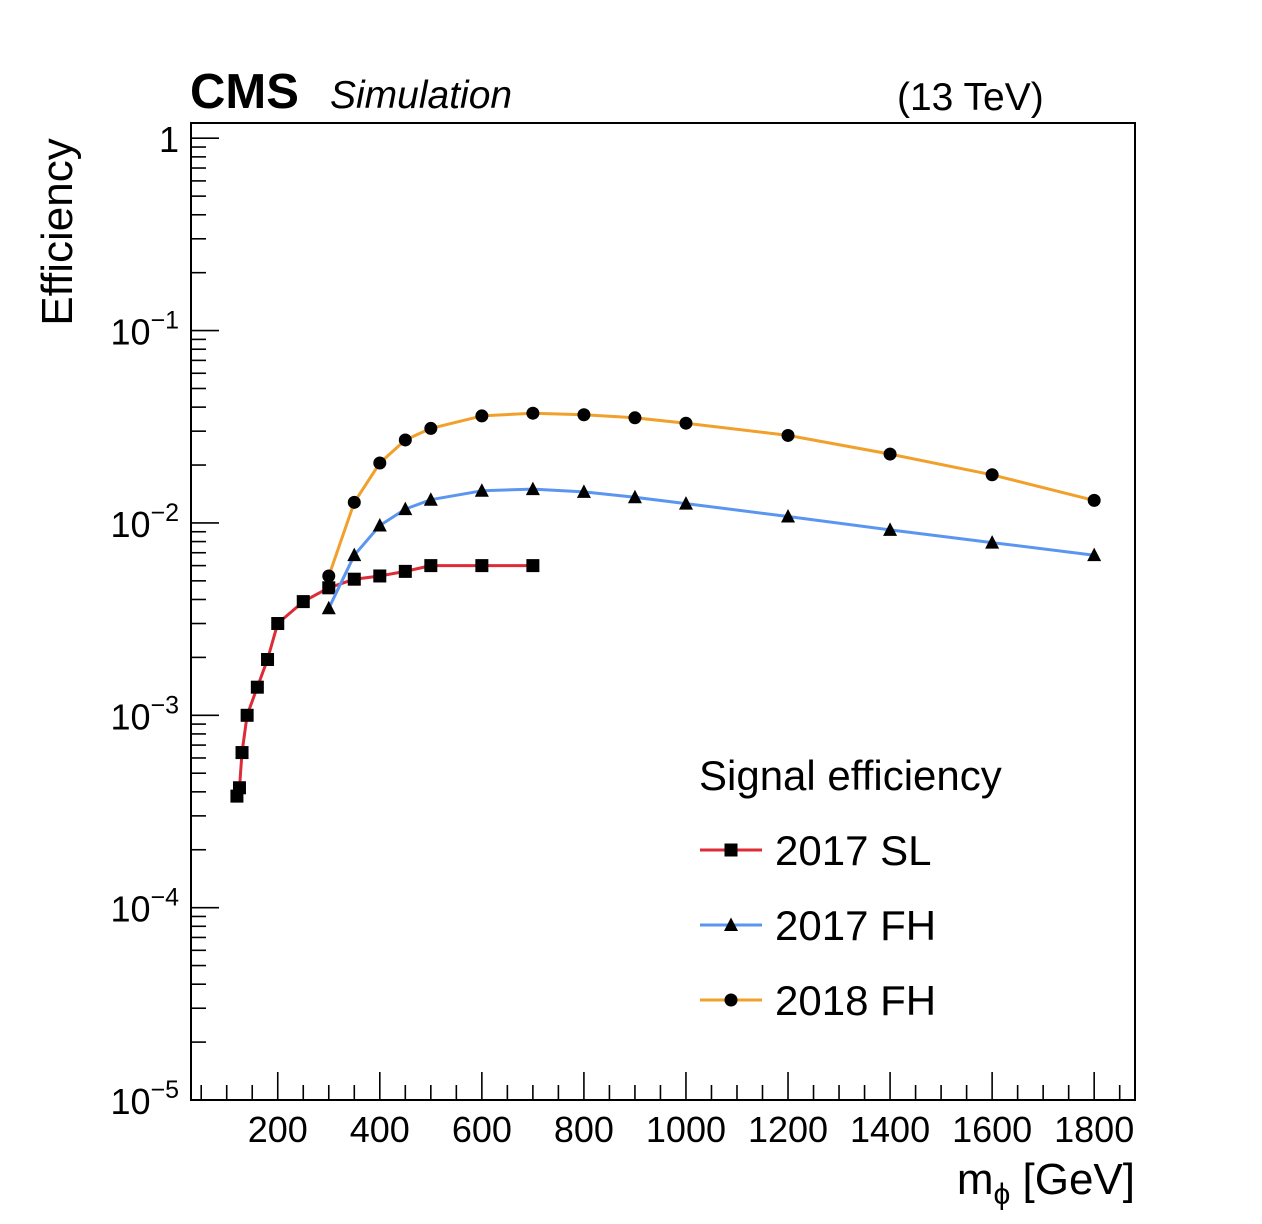 The height and width of the screenshot is (1224, 1262). What do you see at coordinates (970, 97) in the screenshot?
I see `energy-label: (13 TeV)` at bounding box center [970, 97].